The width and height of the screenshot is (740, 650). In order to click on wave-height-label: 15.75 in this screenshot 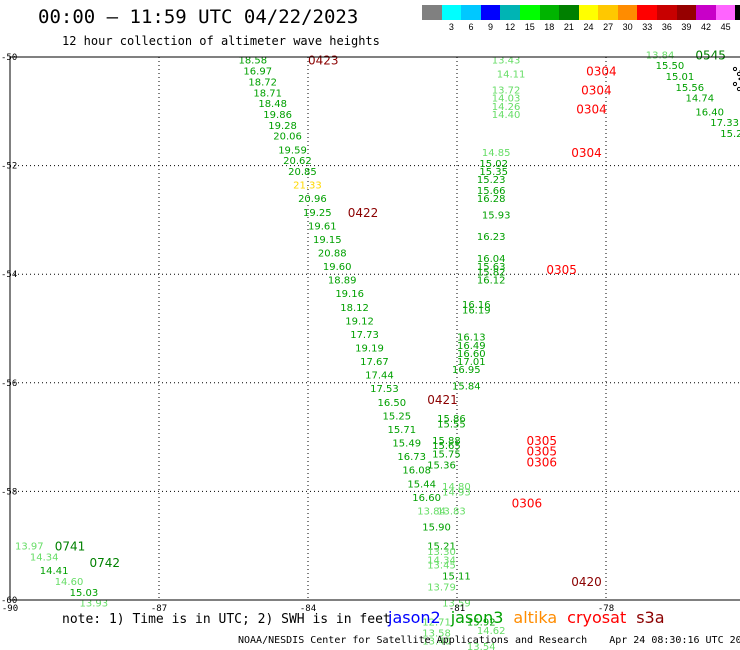, I will do `click(446, 454)`.